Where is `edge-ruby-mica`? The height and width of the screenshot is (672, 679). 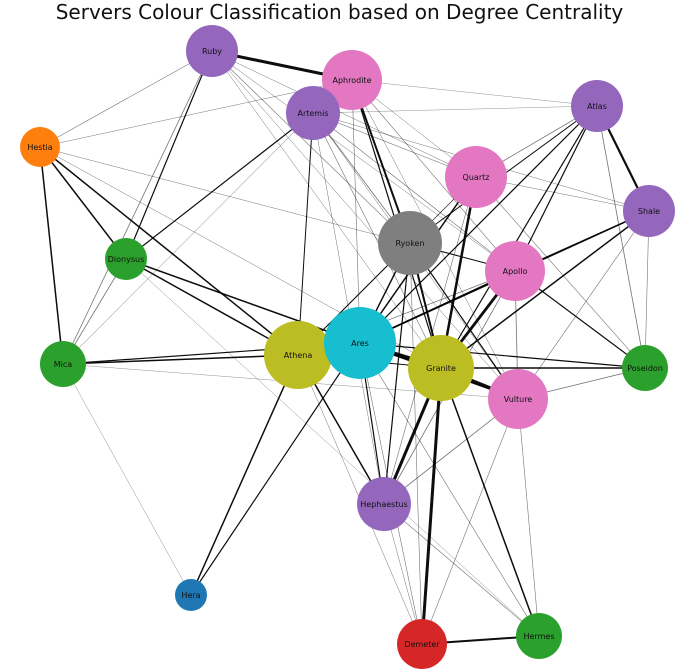 edge-ruby-mica is located at coordinates (137, 207).